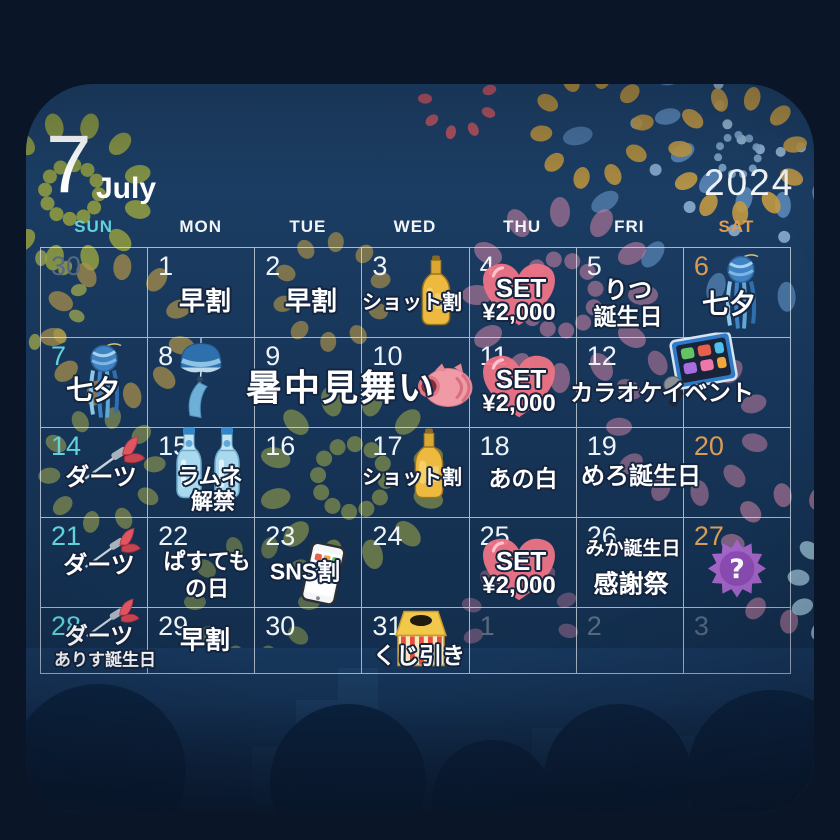 This screenshot has height=840, width=840. What do you see at coordinates (594, 266) in the screenshot?
I see `day-number: 5` at bounding box center [594, 266].